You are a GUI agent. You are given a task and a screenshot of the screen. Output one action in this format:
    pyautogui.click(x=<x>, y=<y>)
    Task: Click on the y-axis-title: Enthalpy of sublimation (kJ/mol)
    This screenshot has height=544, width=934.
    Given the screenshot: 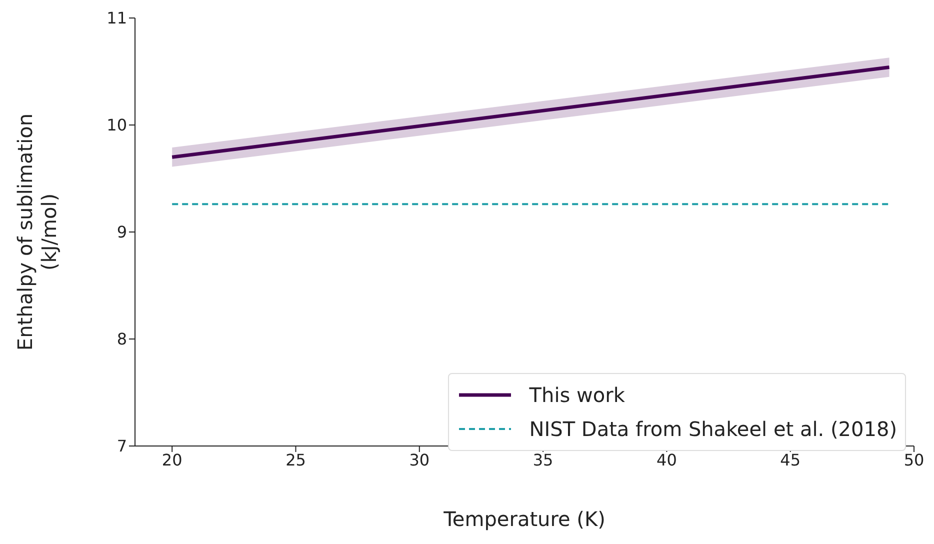 What is the action you would take?
    pyautogui.click(x=37, y=232)
    